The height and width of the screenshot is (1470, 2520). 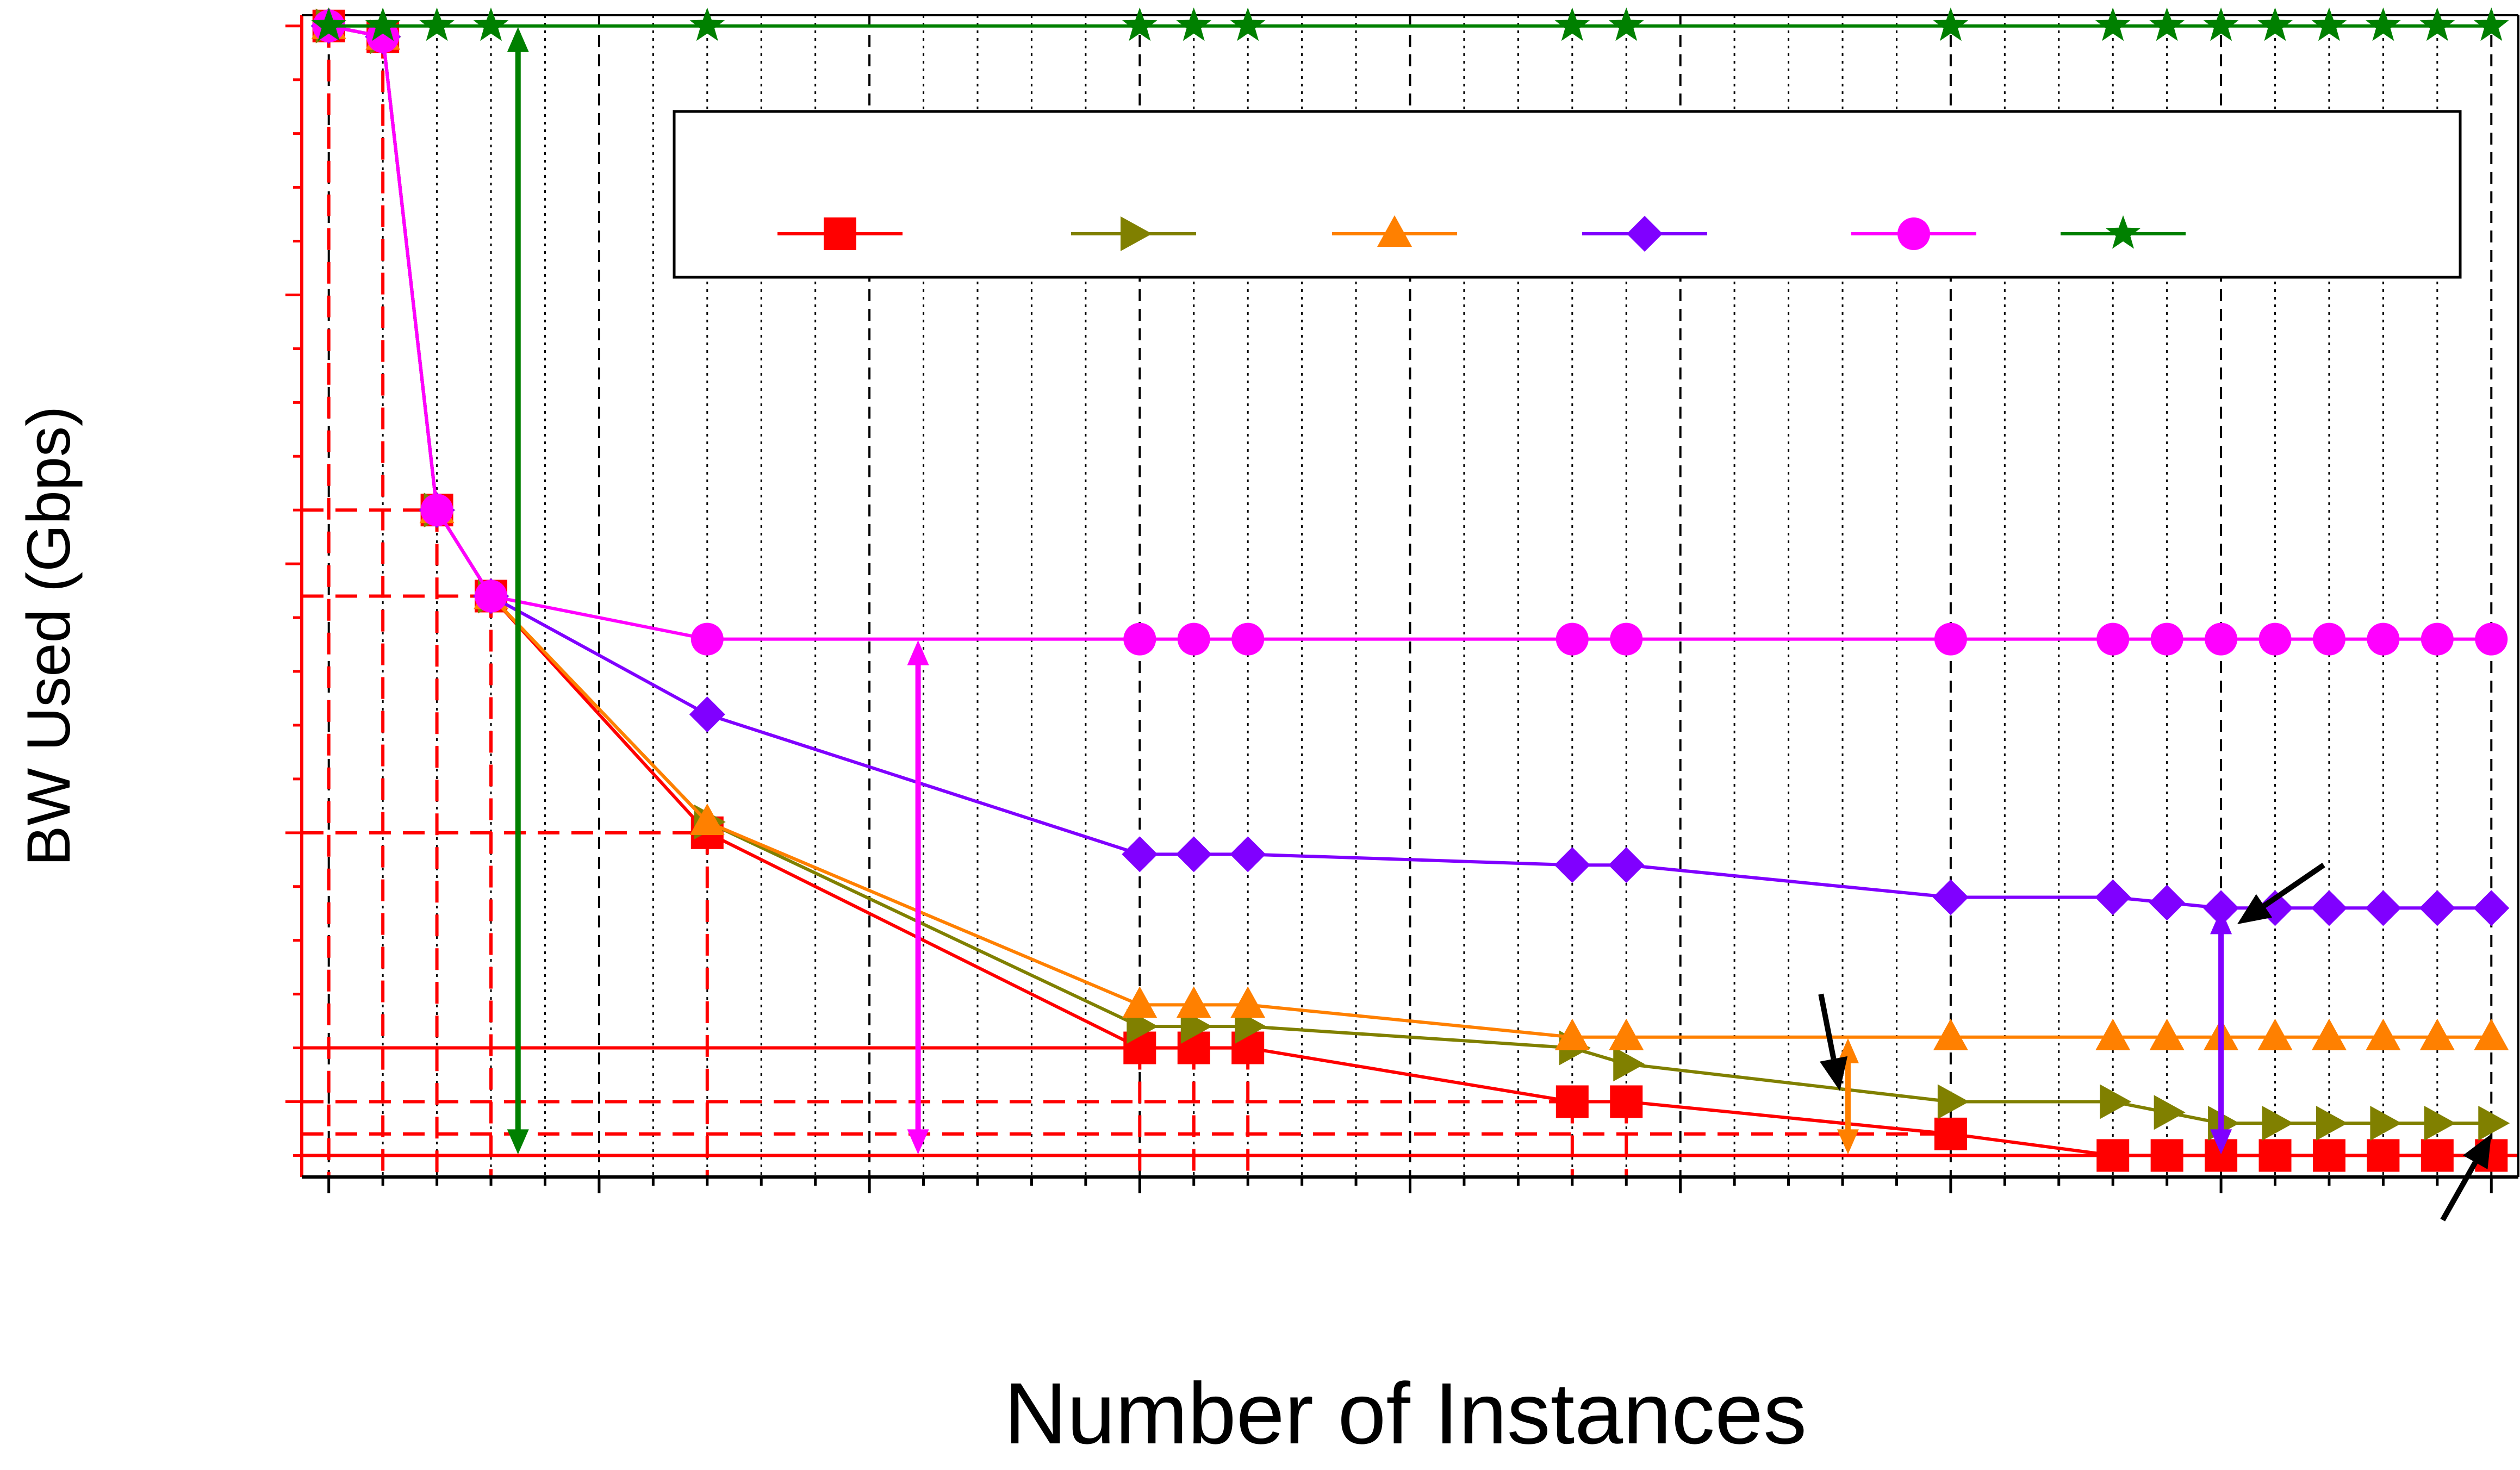 I want to click on x-axis-title: Number of Instances, so click(x=1405, y=1413).